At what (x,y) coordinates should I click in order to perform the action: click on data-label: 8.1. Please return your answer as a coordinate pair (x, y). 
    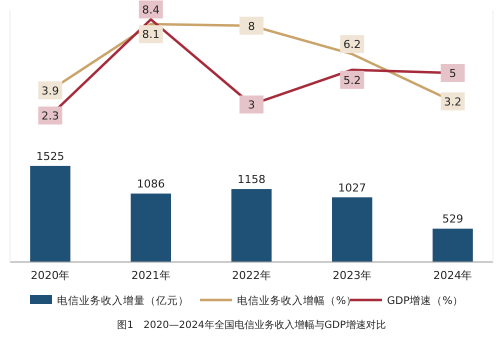
    Looking at the image, I should click on (151, 35).